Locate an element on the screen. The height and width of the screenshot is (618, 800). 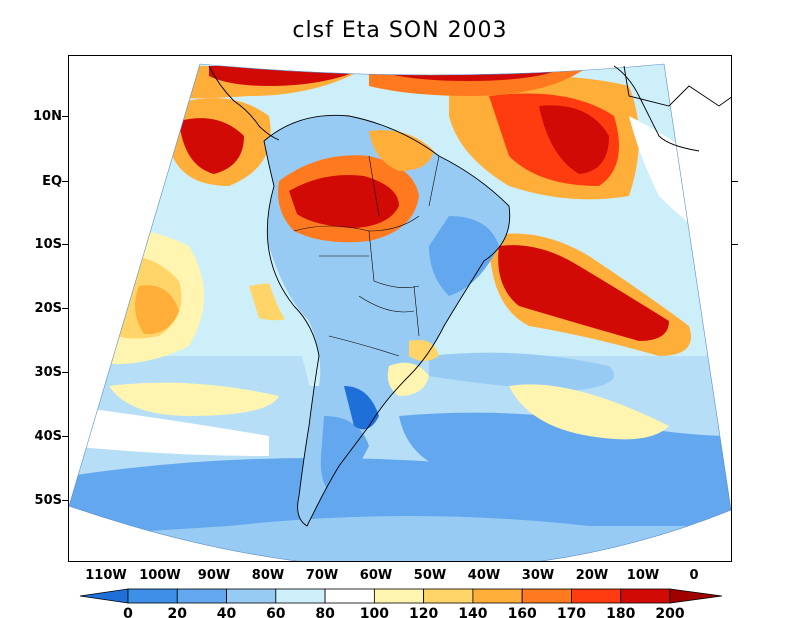
colorbar-arrow-high is located at coordinates (696, 596).